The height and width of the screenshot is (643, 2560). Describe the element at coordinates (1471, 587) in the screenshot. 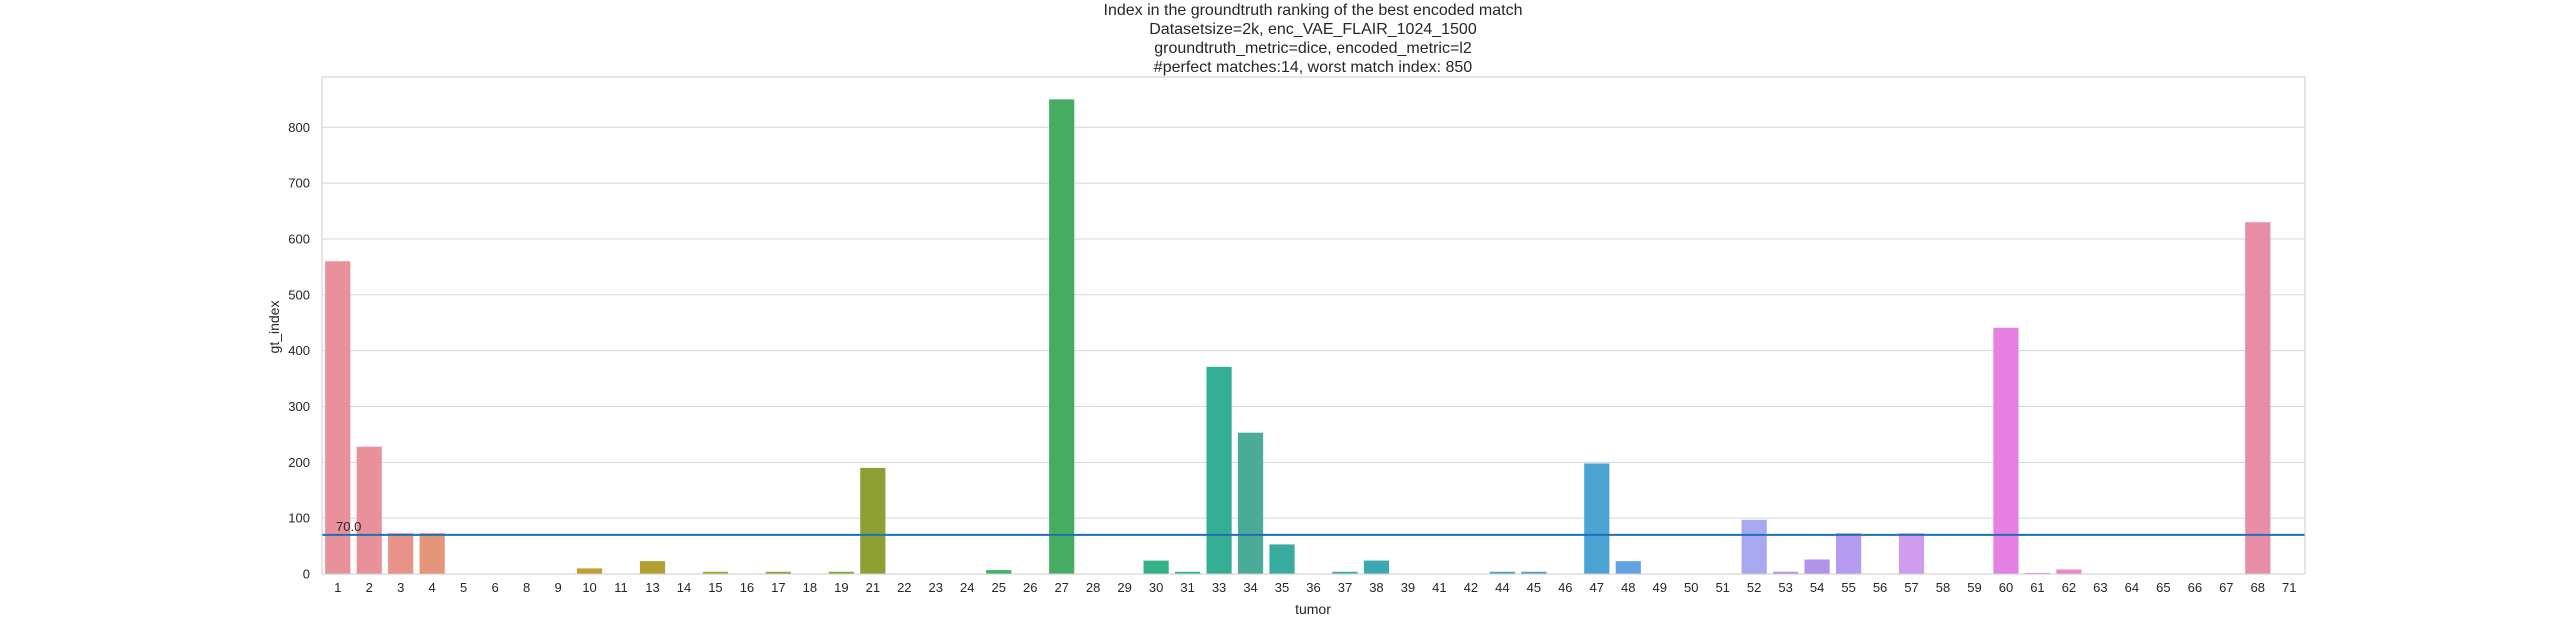

I see `x-tick-label: 42` at that location.